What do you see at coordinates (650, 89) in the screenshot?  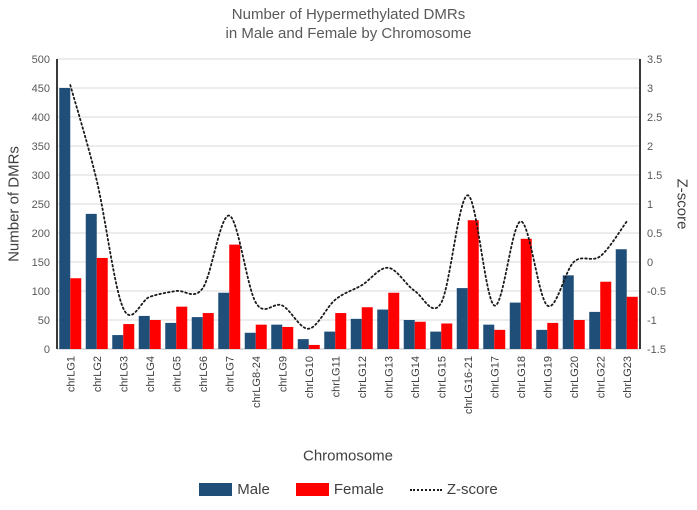 I see `y2-tick-label-3: 3` at bounding box center [650, 89].